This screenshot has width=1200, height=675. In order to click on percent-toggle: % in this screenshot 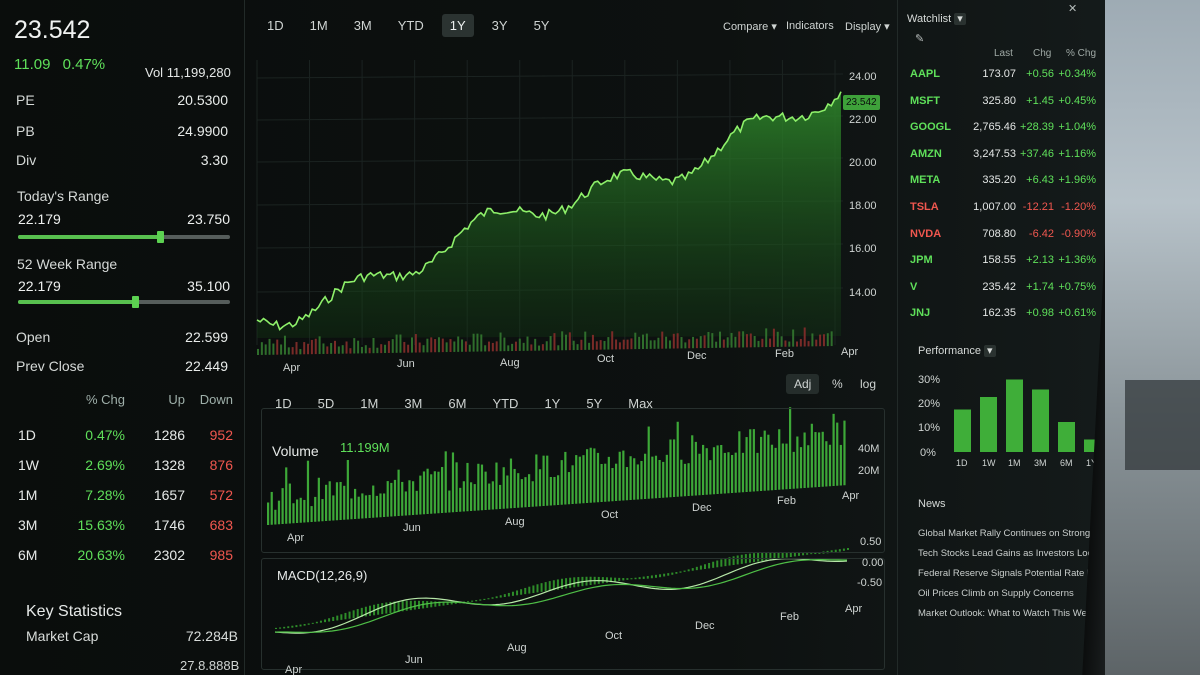, I will do `click(837, 384)`.